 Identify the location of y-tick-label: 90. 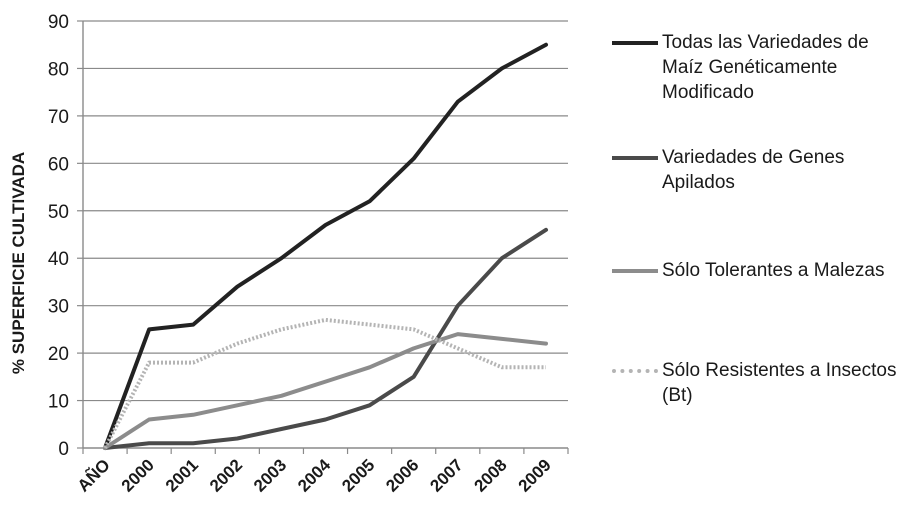
(58, 22).